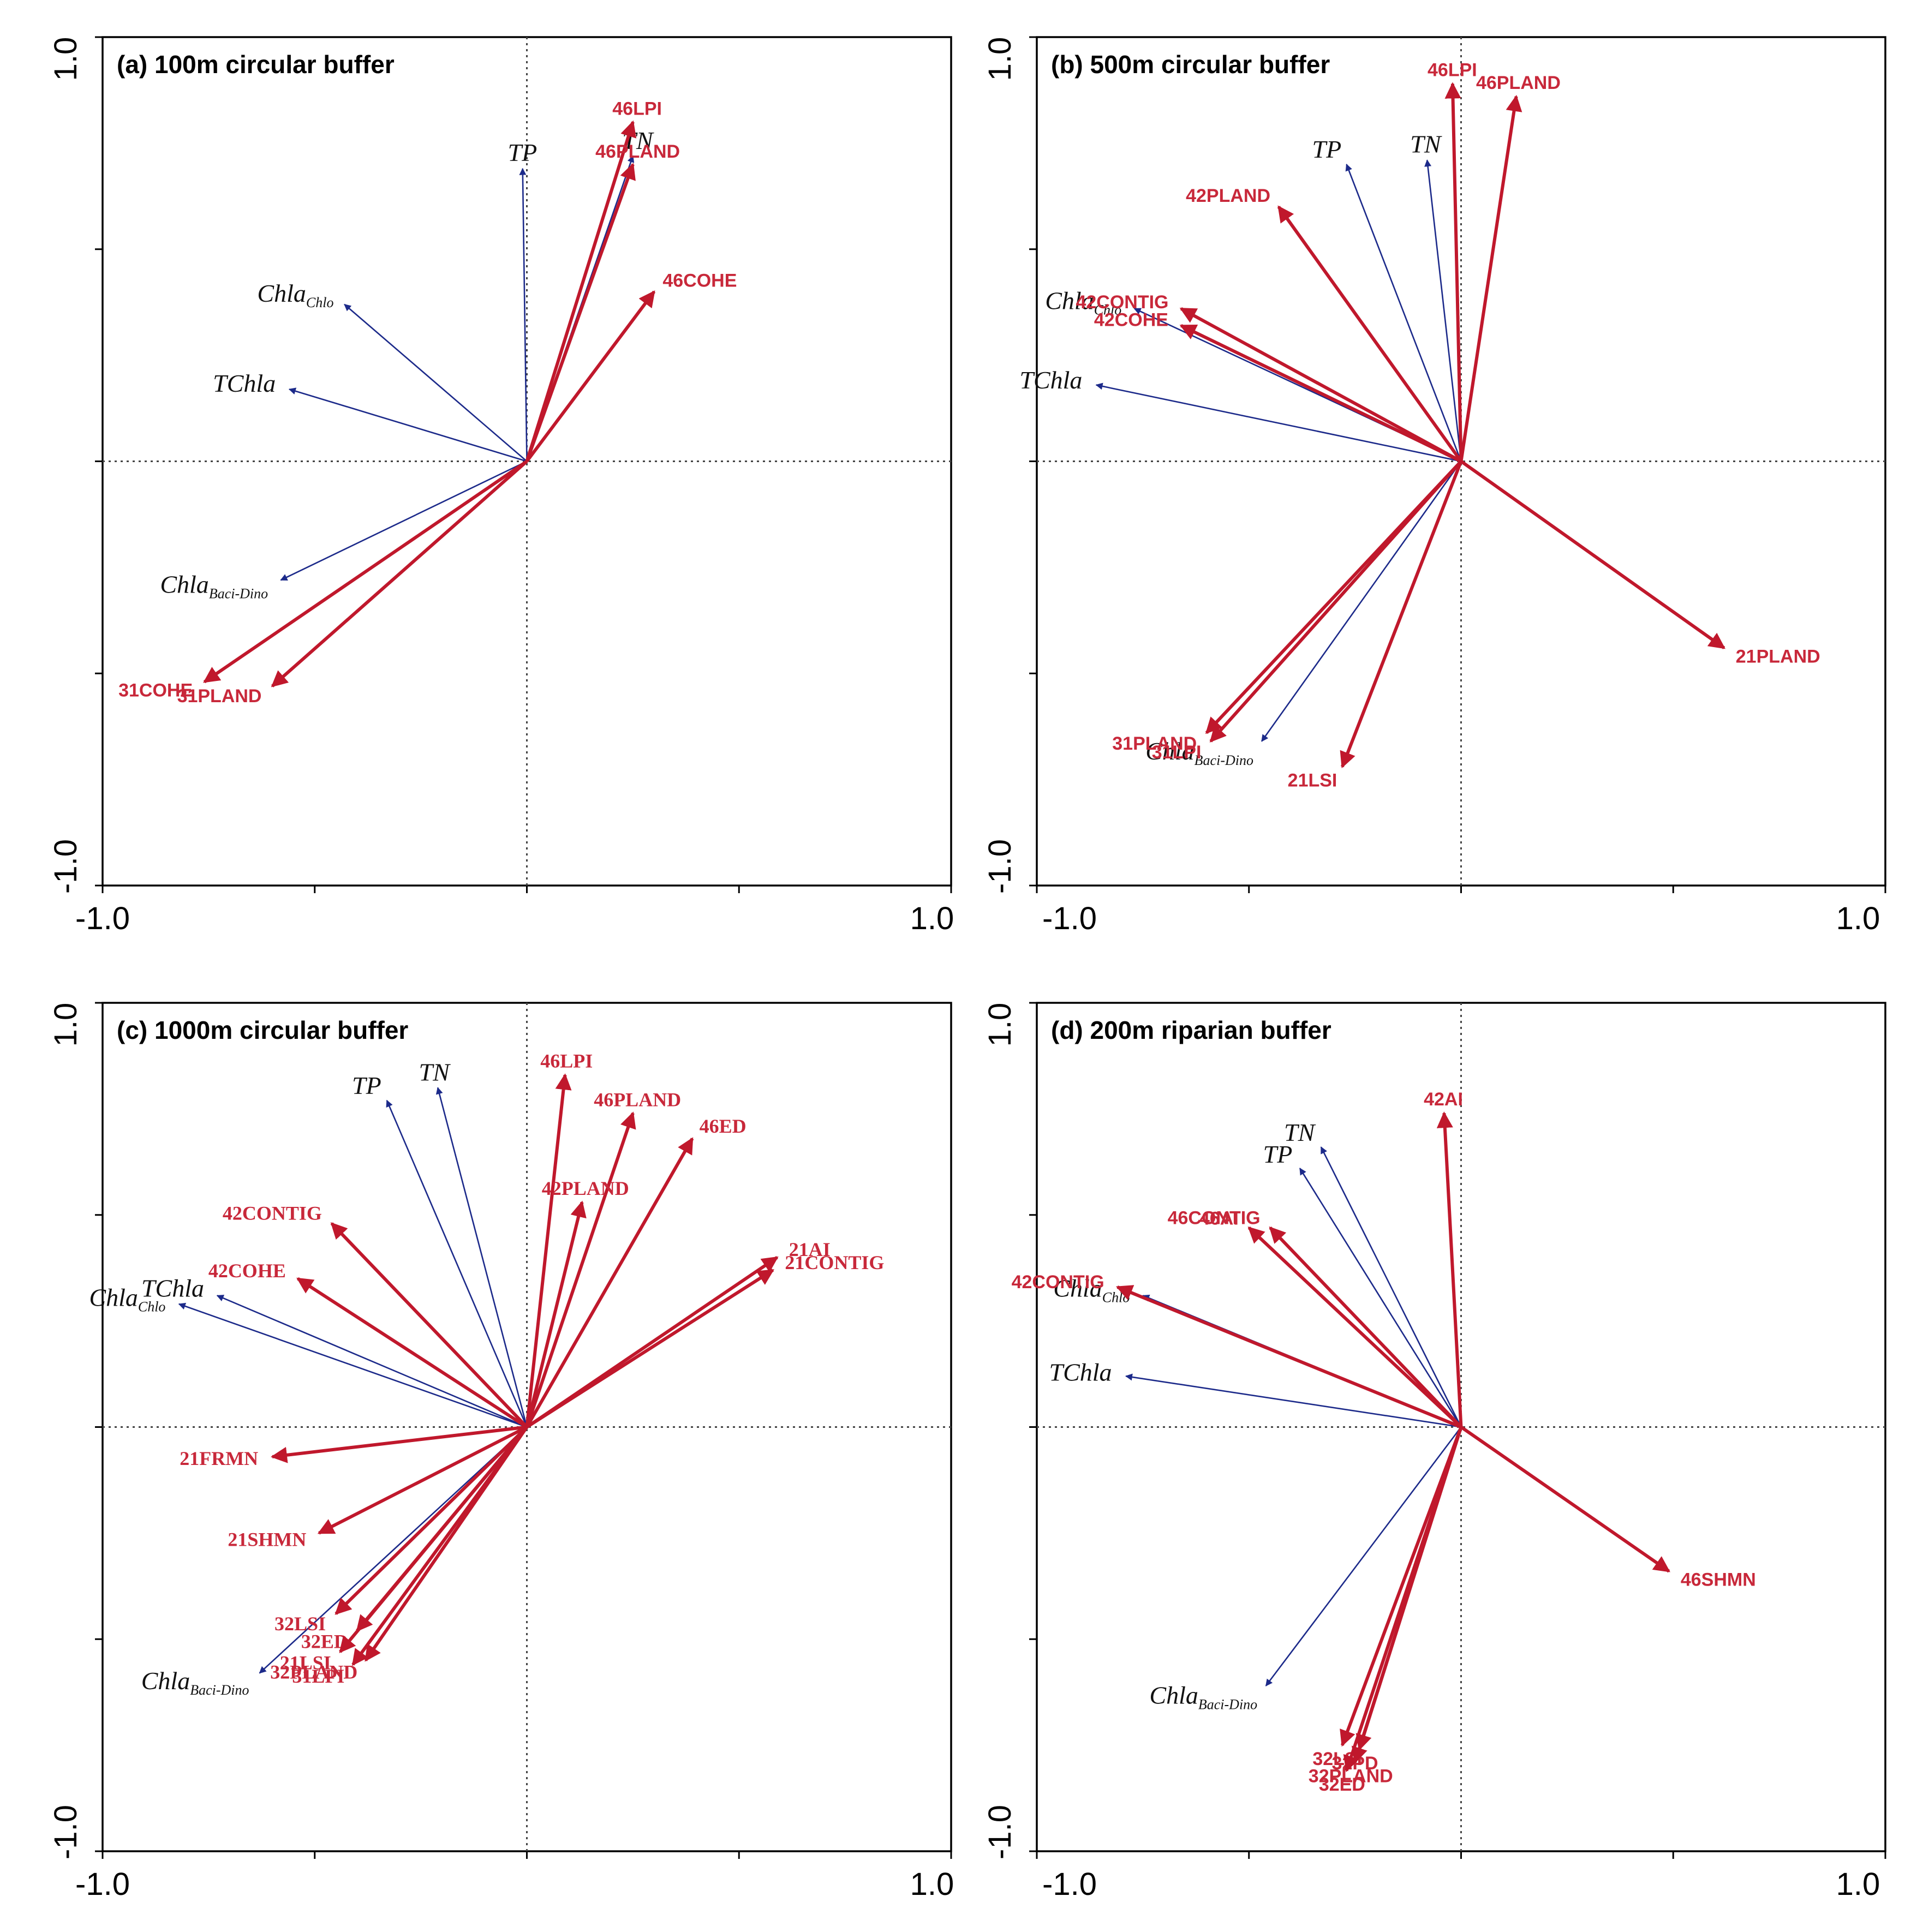 The image size is (1929, 1932). What do you see at coordinates (585, 1188) in the screenshot?
I see `env-label-42pland: 42PLAND` at bounding box center [585, 1188].